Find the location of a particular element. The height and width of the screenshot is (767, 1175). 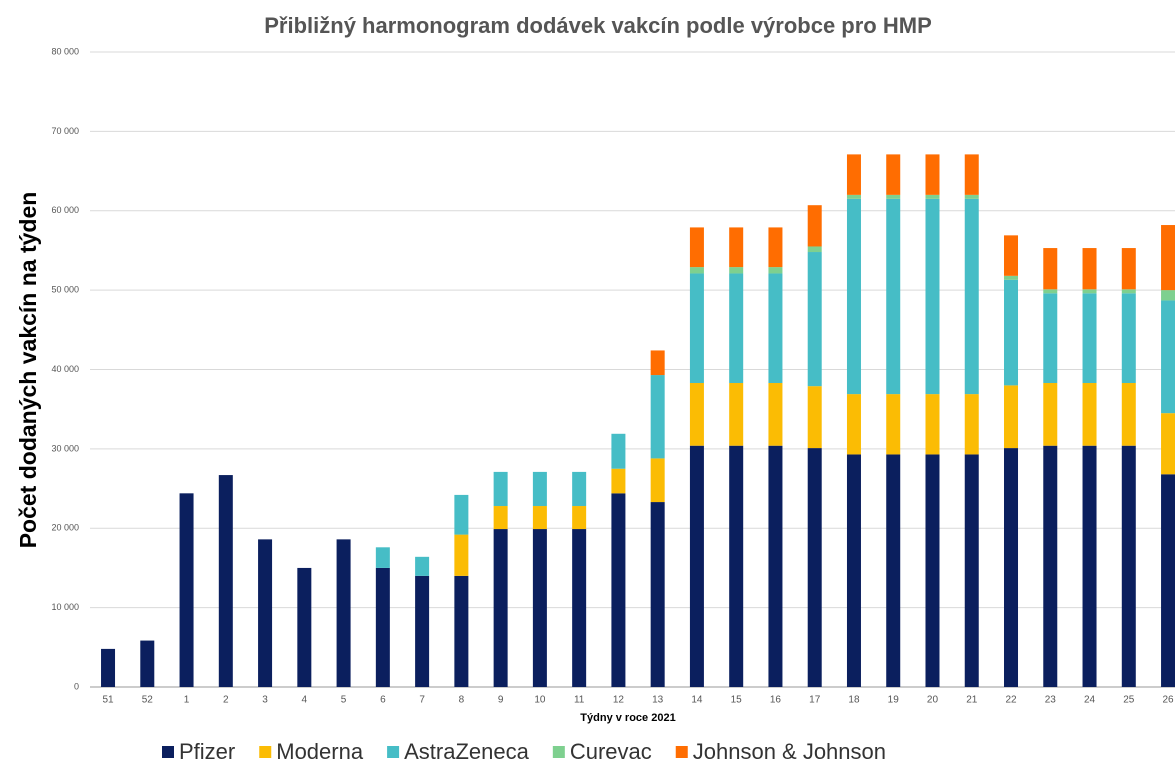

x-tick-label: 4 is located at coordinates (305, 700).